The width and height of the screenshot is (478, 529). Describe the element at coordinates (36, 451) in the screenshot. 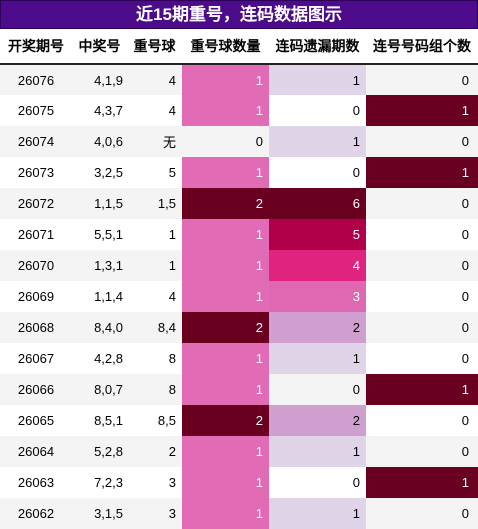

I see `period-cell: 26064` at that location.